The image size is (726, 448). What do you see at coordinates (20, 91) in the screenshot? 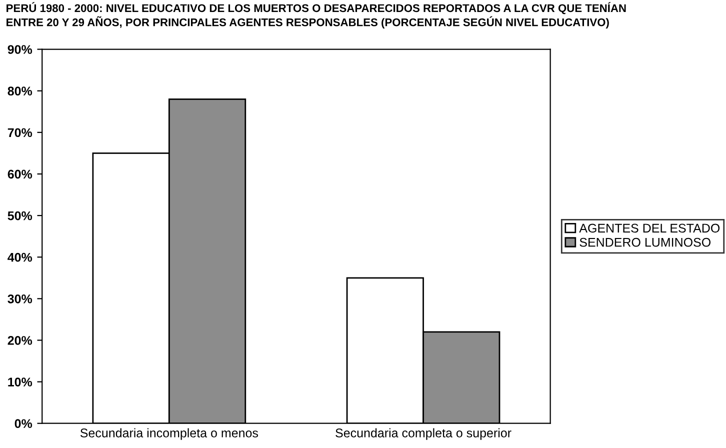
I see `y-tick-label: 80%` at bounding box center [20, 91].